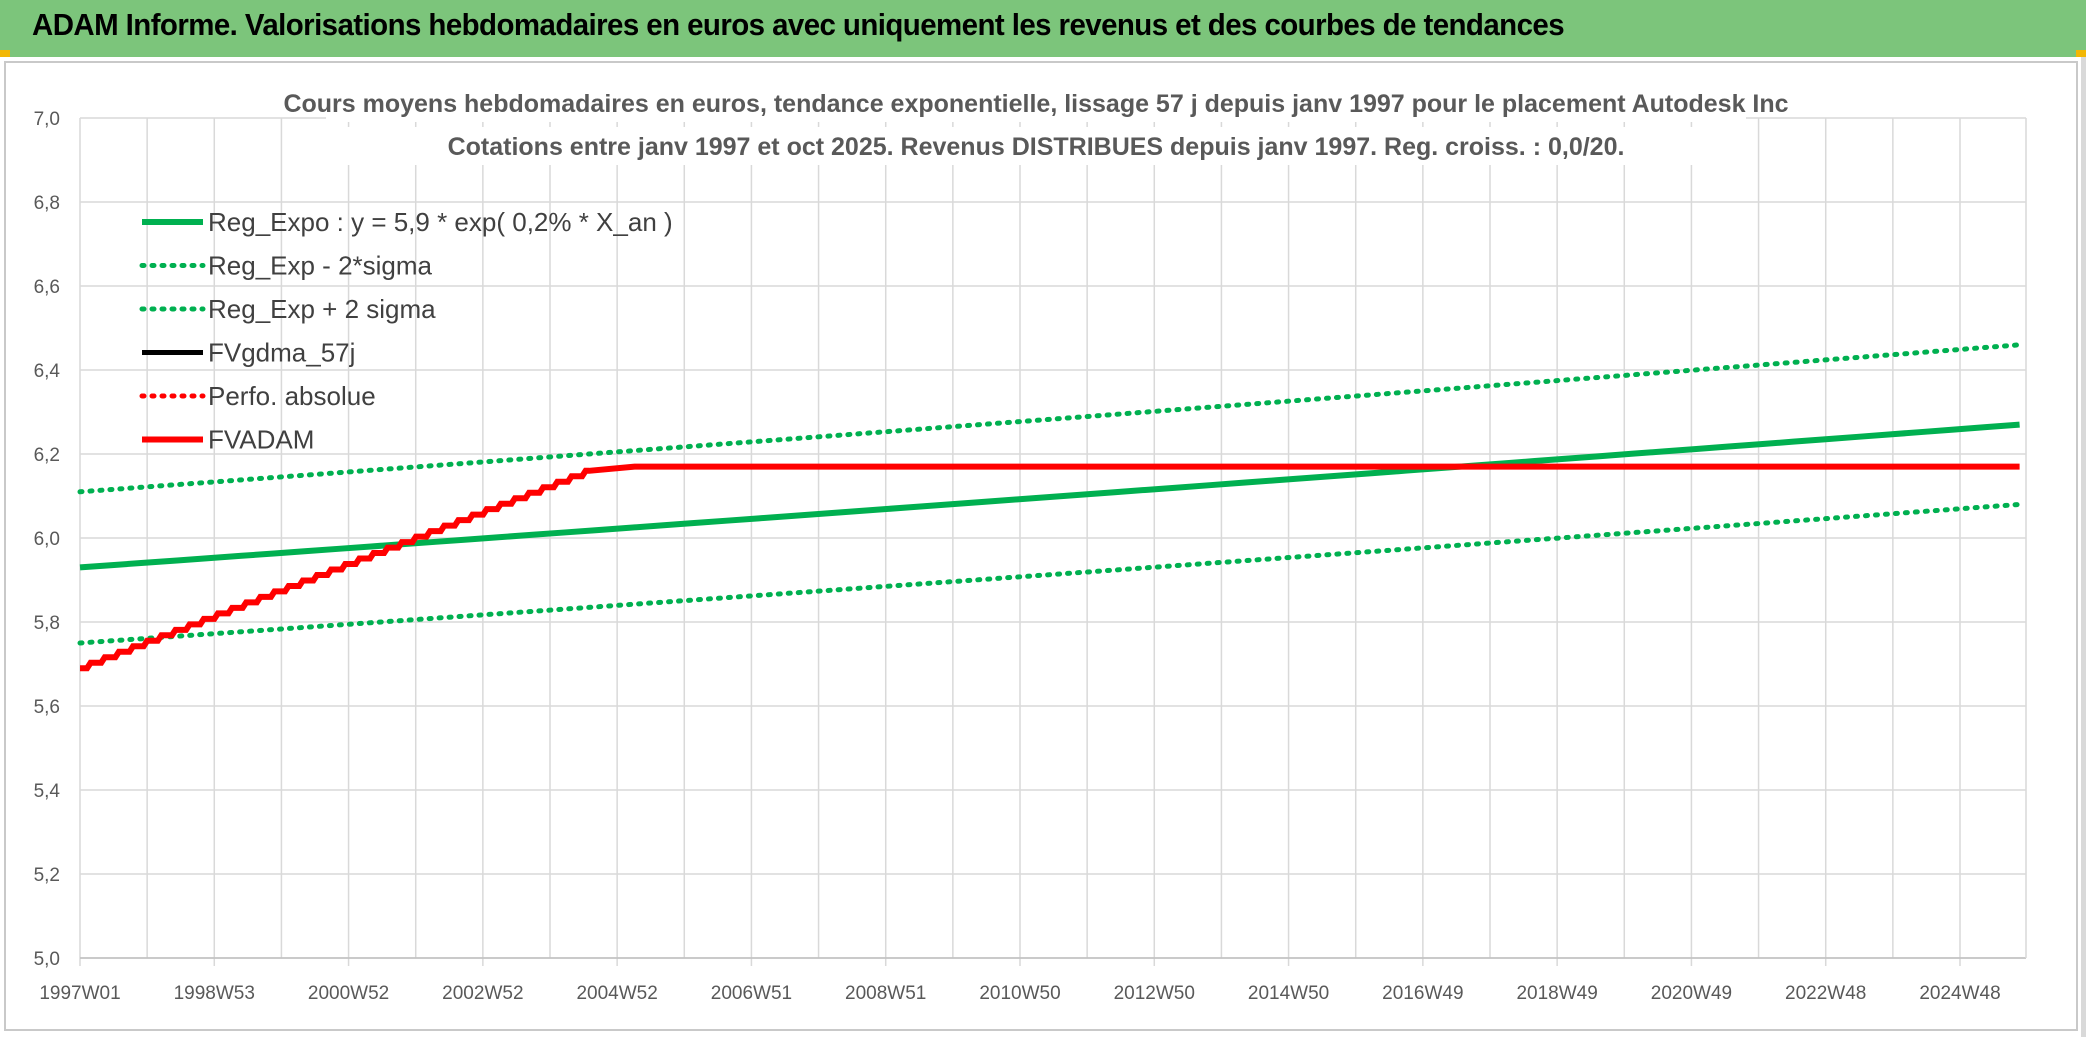 The width and height of the screenshot is (2086, 1037). Describe the element at coordinates (47, 119) in the screenshot. I see `y-tick-label: 7,0` at that location.